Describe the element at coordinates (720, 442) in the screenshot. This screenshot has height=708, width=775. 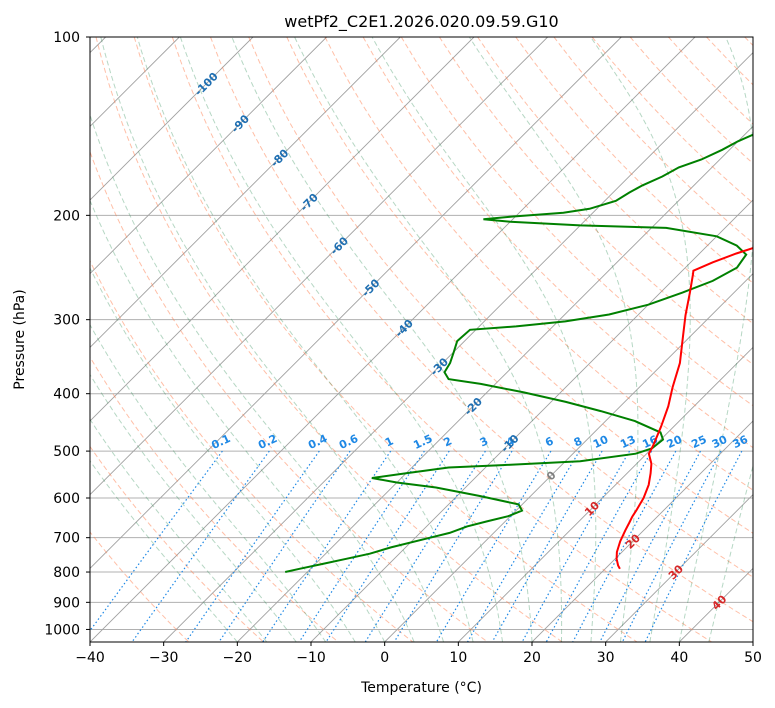
I see `mixing-ratio-label: 30` at that location.